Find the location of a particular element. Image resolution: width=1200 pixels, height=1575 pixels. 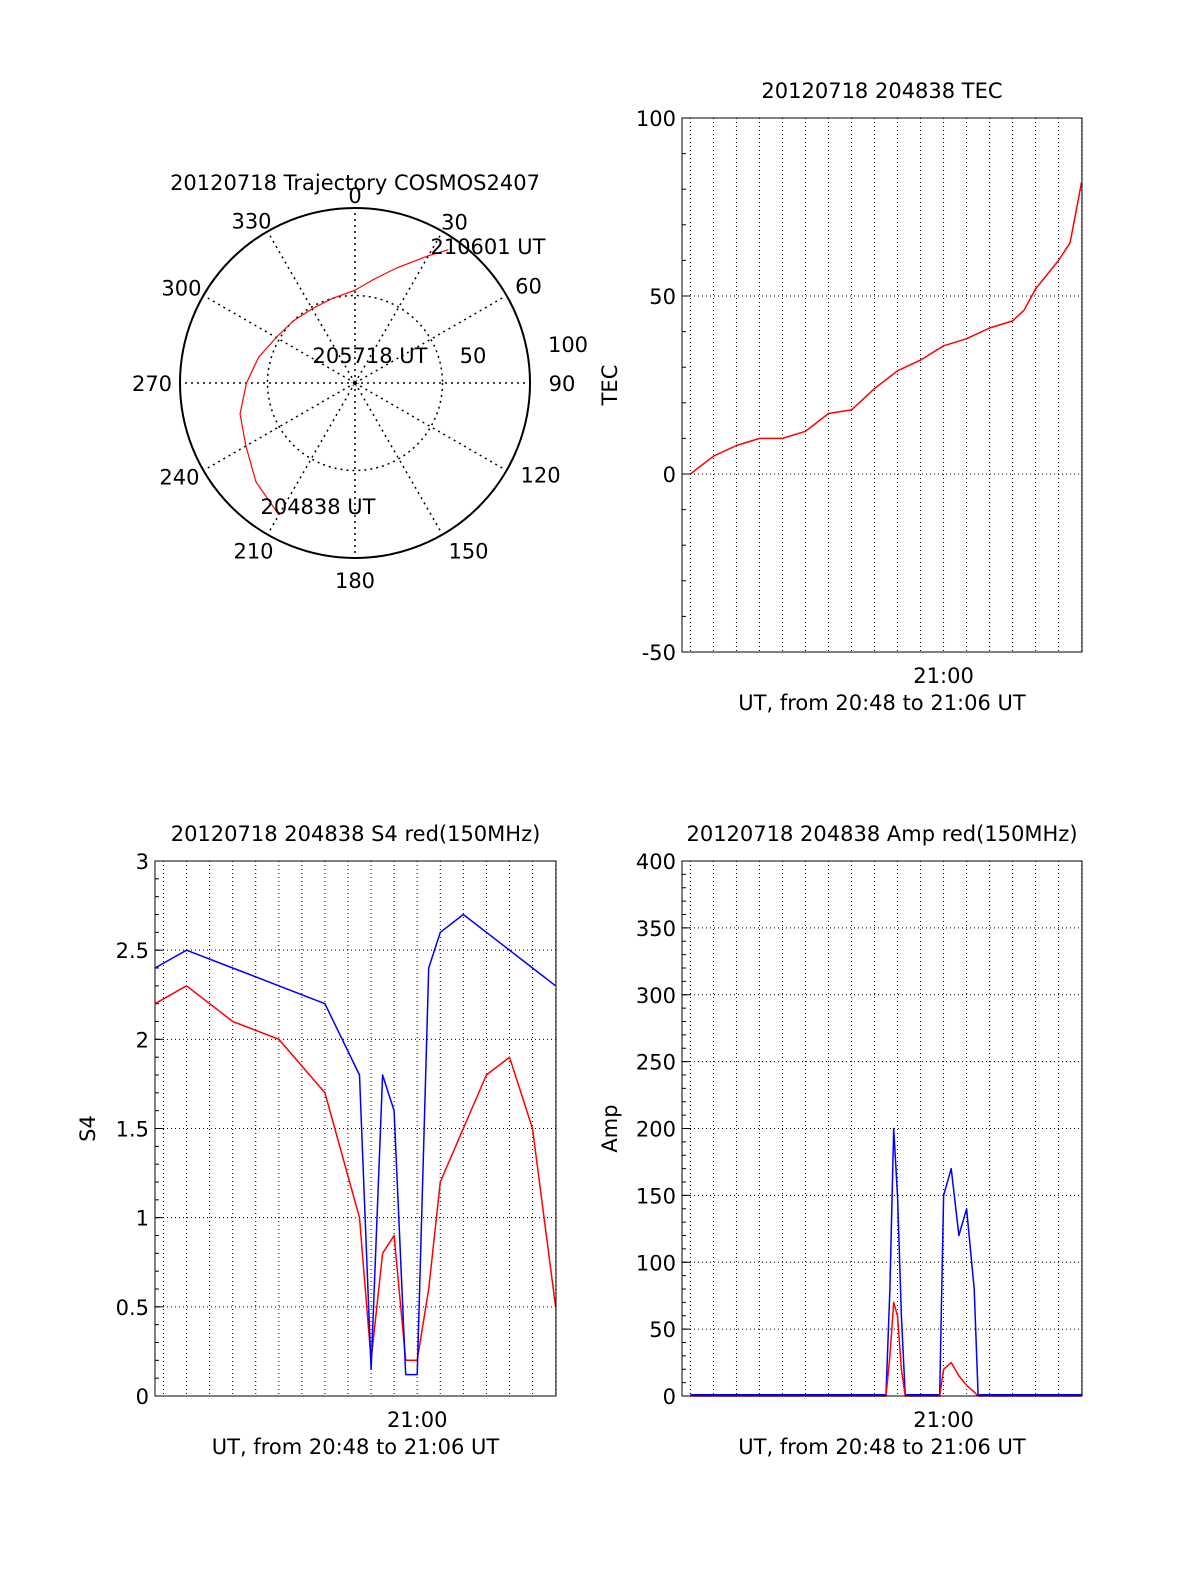

polar-inner-circle is located at coordinates (355, 383).